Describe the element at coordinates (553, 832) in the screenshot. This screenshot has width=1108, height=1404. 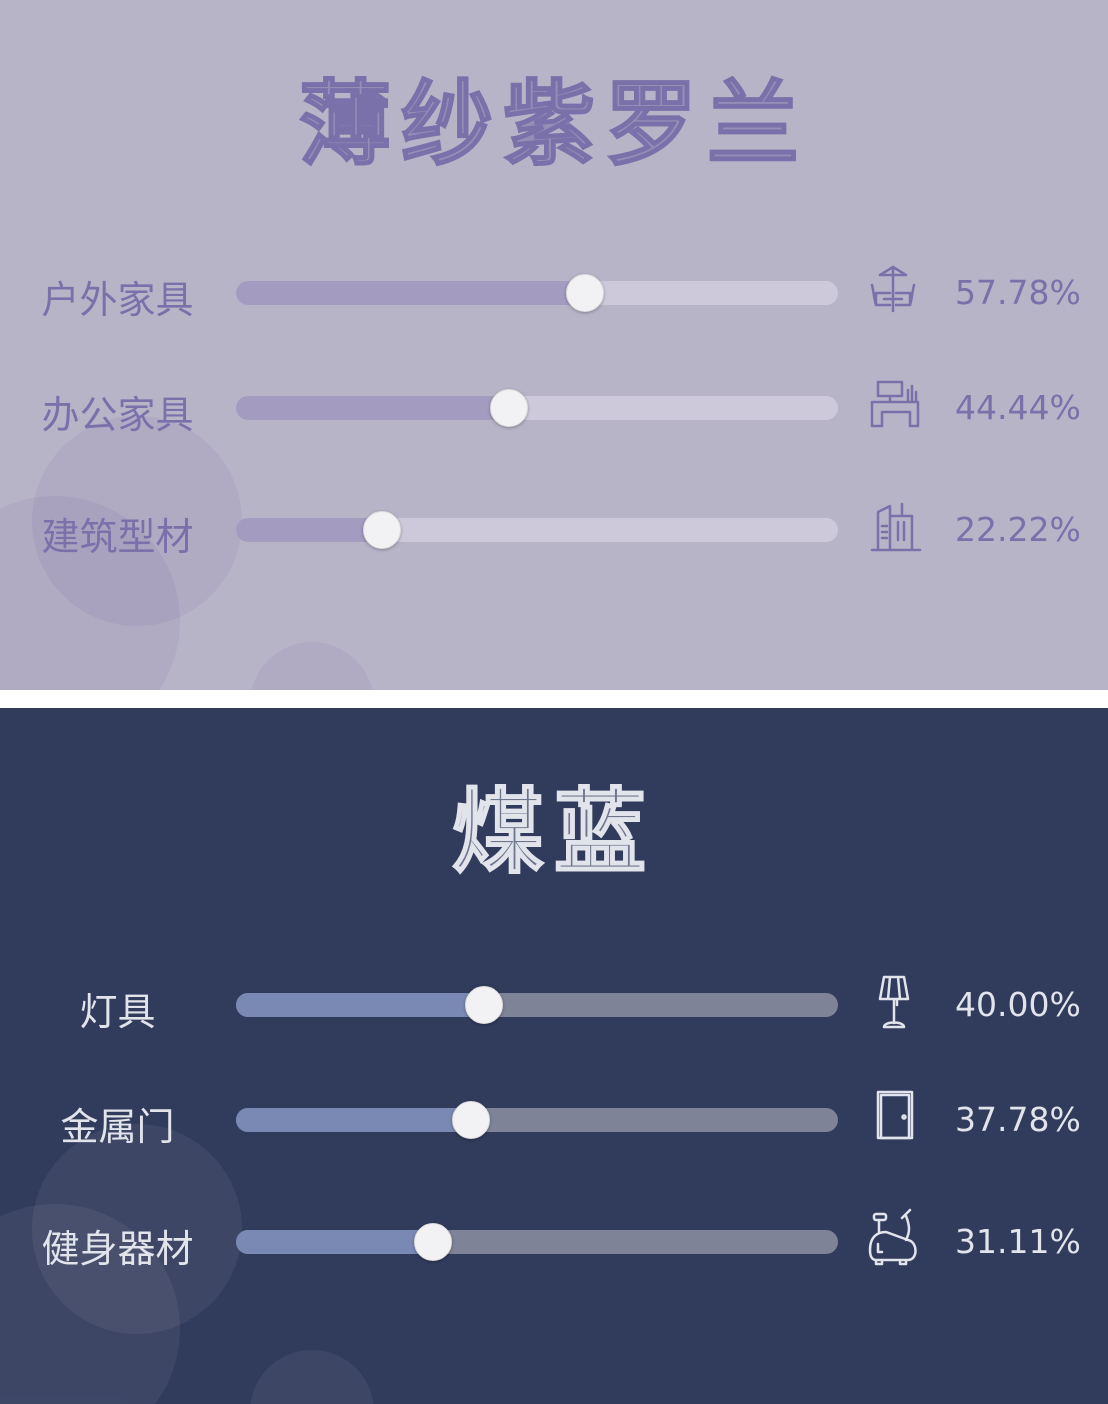
I see `panel-title: 煤蓝` at that location.